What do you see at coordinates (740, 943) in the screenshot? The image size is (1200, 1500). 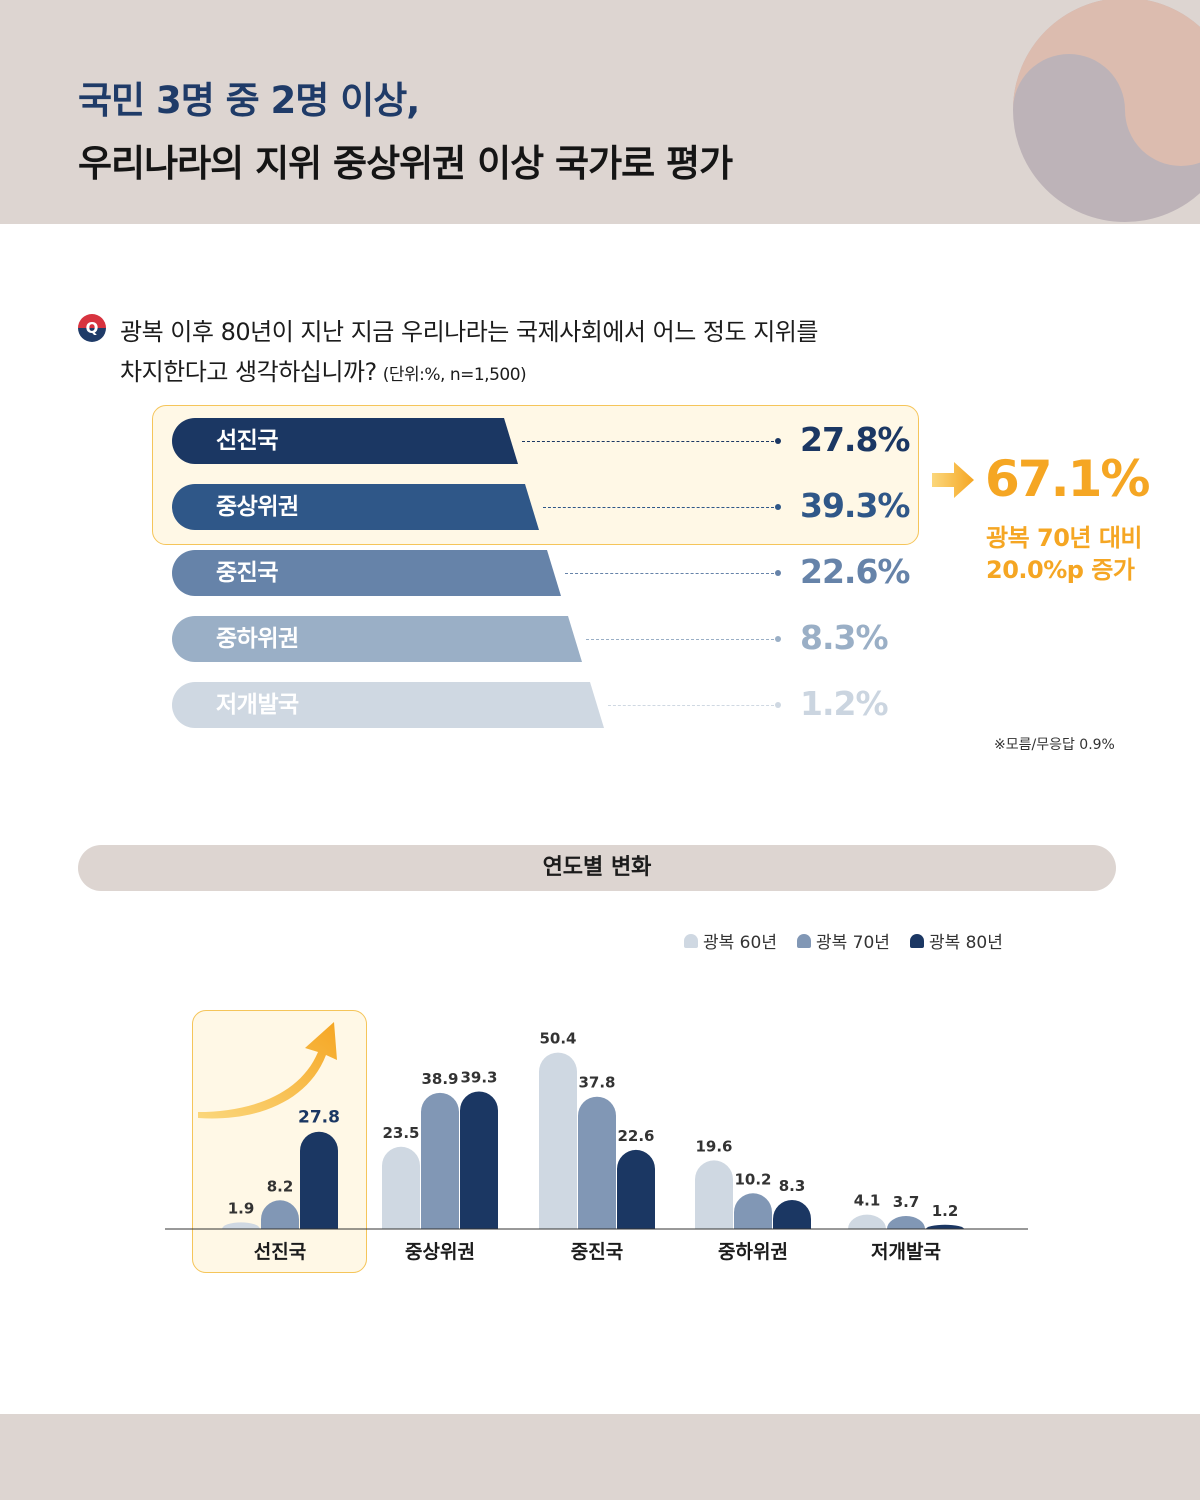 I see `legend-label-60: 광복 60년` at bounding box center [740, 943].